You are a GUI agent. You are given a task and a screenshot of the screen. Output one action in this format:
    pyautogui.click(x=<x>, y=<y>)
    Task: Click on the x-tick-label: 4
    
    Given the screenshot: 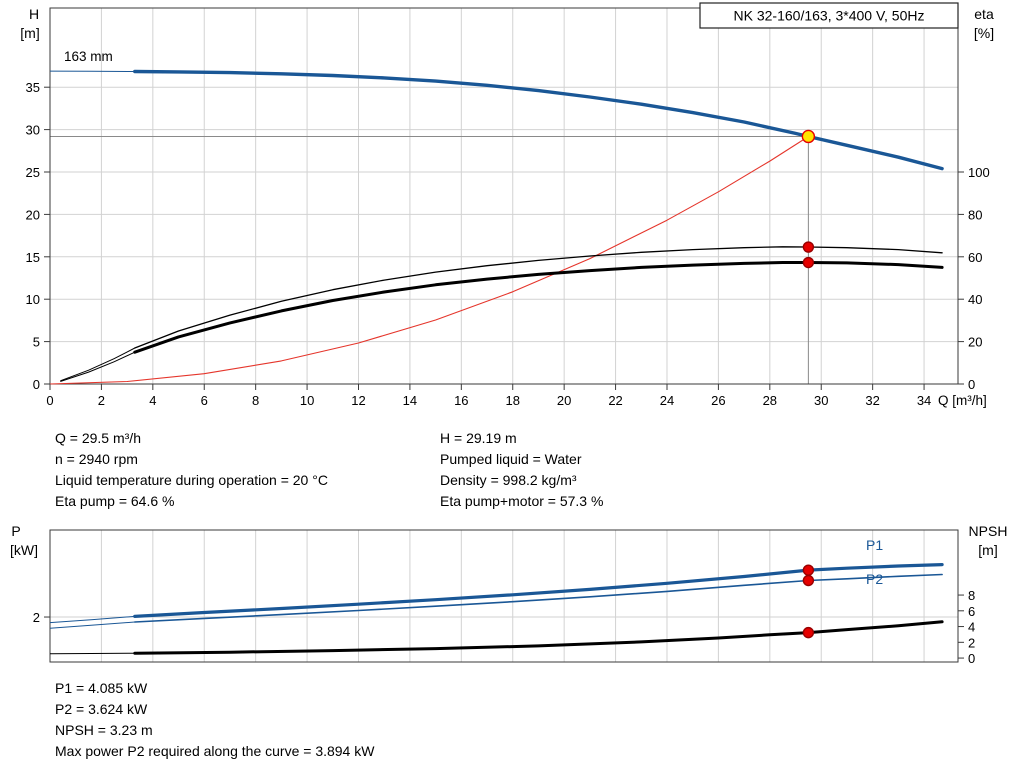 What is the action you would take?
    pyautogui.click(x=152, y=400)
    